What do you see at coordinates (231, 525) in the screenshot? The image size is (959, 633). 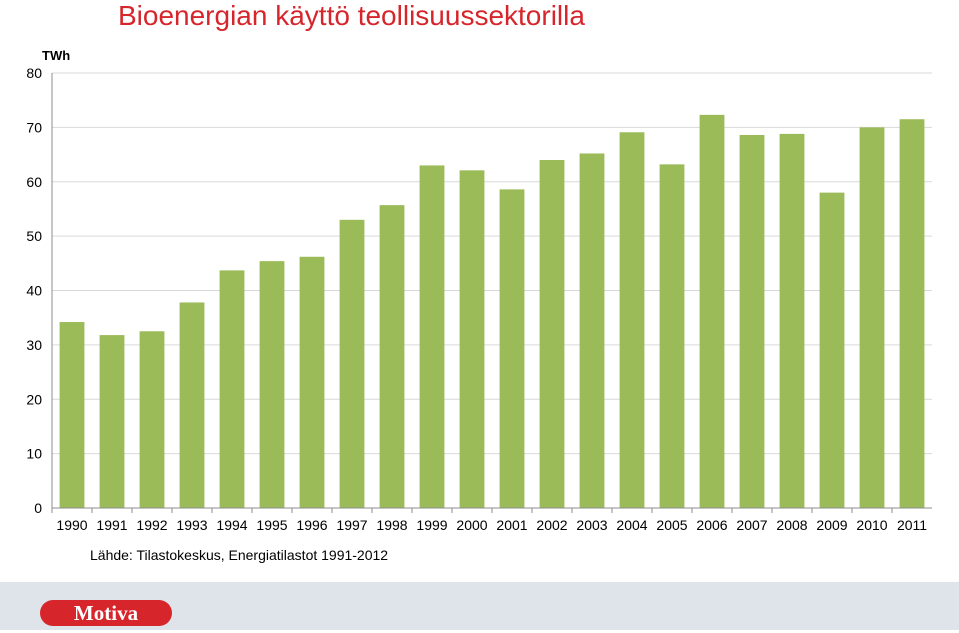 I see `x-tick-label: 1994` at bounding box center [231, 525].